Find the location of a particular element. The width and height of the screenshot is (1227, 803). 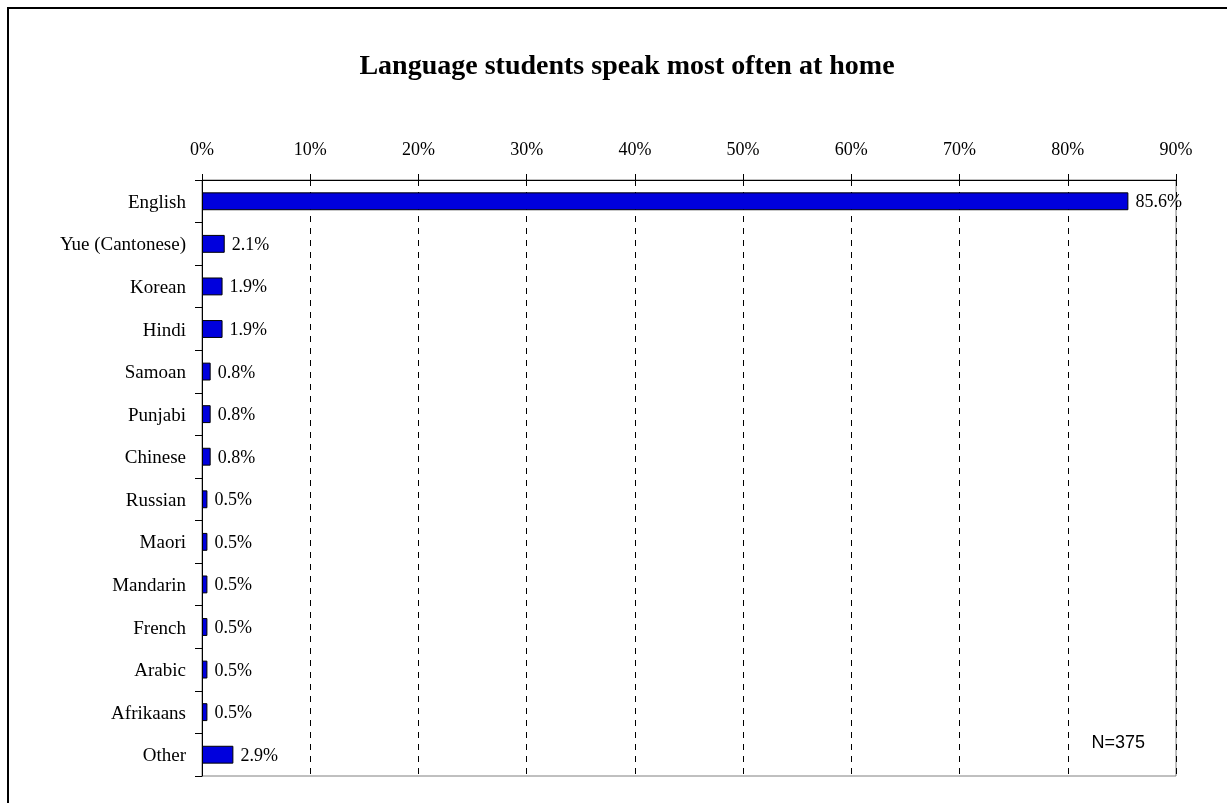

y-tick-label: Russian is located at coordinates (156, 499).